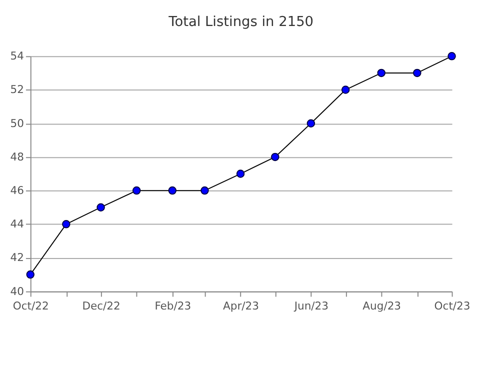 The height and width of the screenshot is (380, 490). Describe the element at coordinates (17, 123) in the screenshot. I see `y-tick-label: 50` at that location.